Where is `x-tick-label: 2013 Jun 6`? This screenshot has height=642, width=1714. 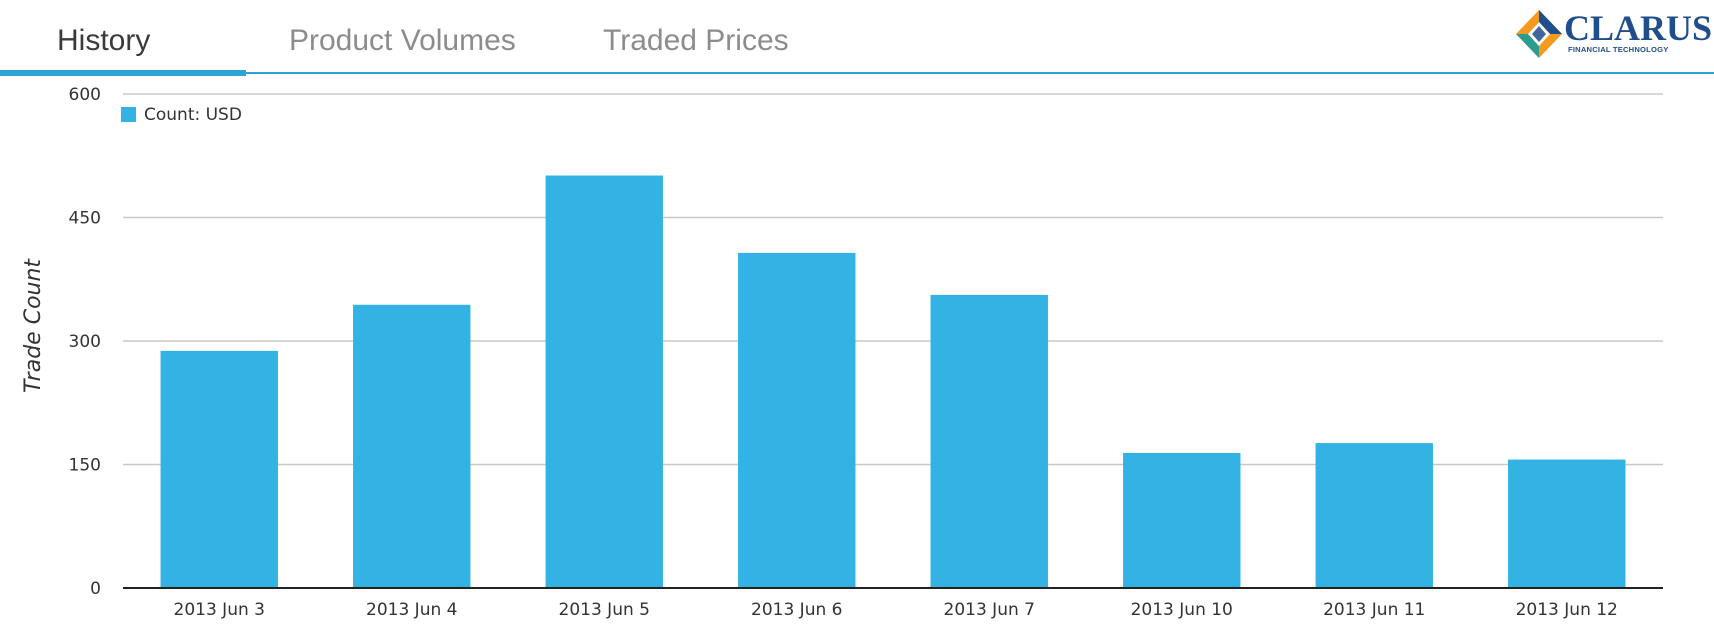 x-tick-label: 2013 Jun 6 is located at coordinates (796, 610).